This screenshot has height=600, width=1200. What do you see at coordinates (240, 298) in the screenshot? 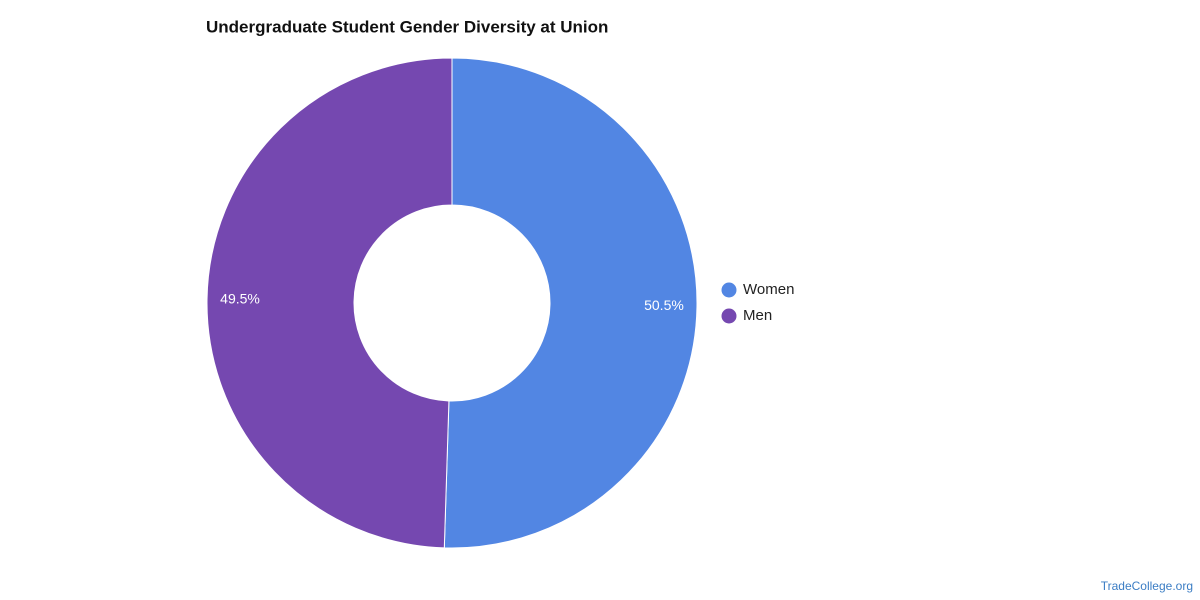
I see `data-label: 49.5%` at bounding box center [240, 298].